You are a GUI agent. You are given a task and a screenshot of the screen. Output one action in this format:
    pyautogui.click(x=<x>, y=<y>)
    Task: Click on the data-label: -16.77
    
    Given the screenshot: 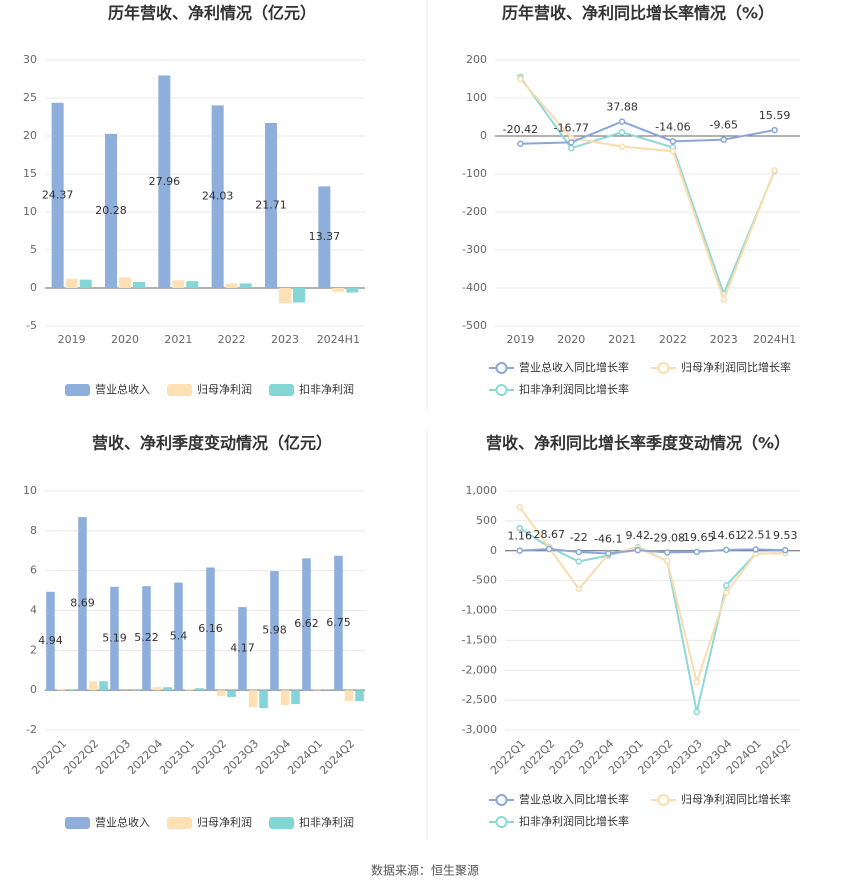 What is the action you would take?
    pyautogui.click(x=571, y=127)
    